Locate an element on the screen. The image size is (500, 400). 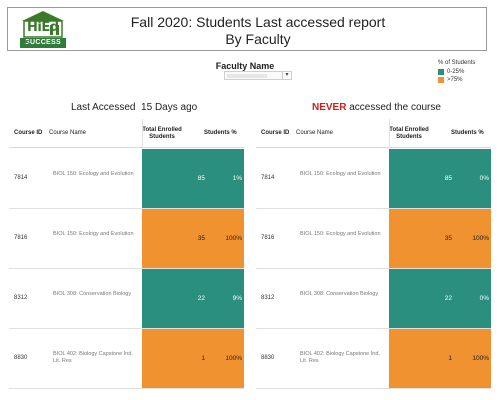
title-line-2: By Faculty is located at coordinates (258, 39).